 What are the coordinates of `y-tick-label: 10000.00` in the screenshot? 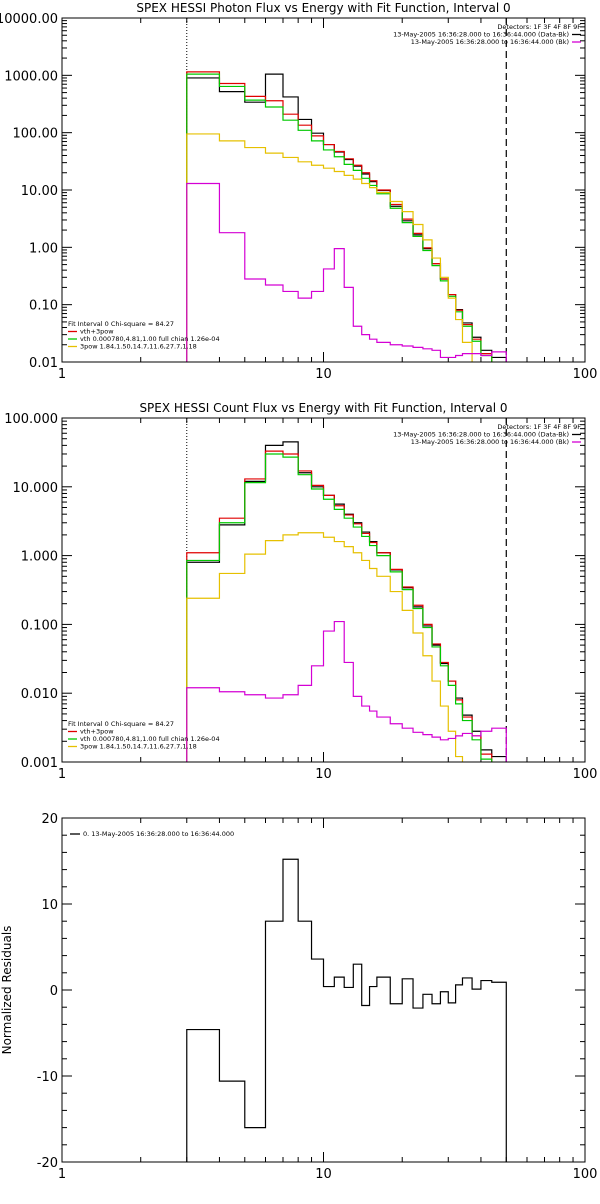 It's located at (29, 19).